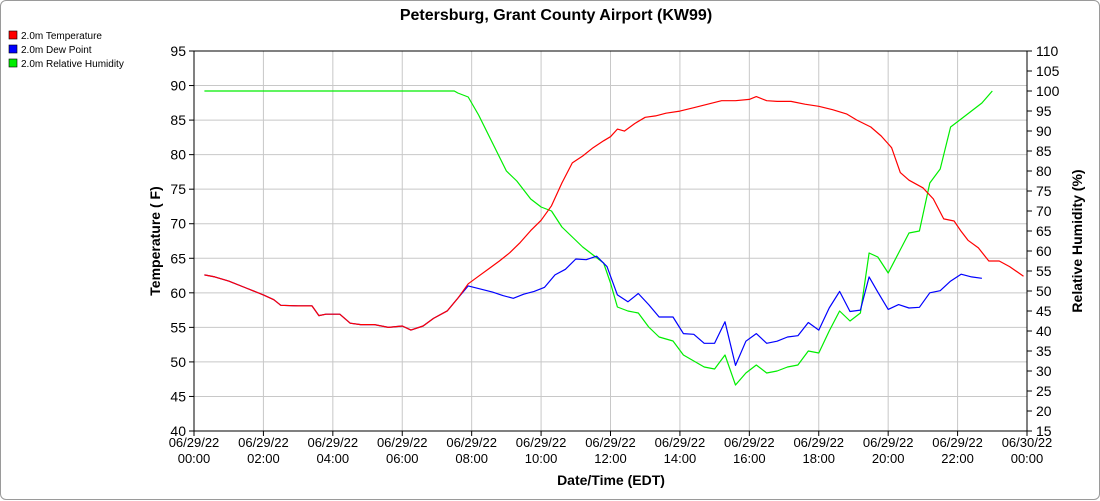  I want to click on y-left-tick-label: 40, so click(178, 431).